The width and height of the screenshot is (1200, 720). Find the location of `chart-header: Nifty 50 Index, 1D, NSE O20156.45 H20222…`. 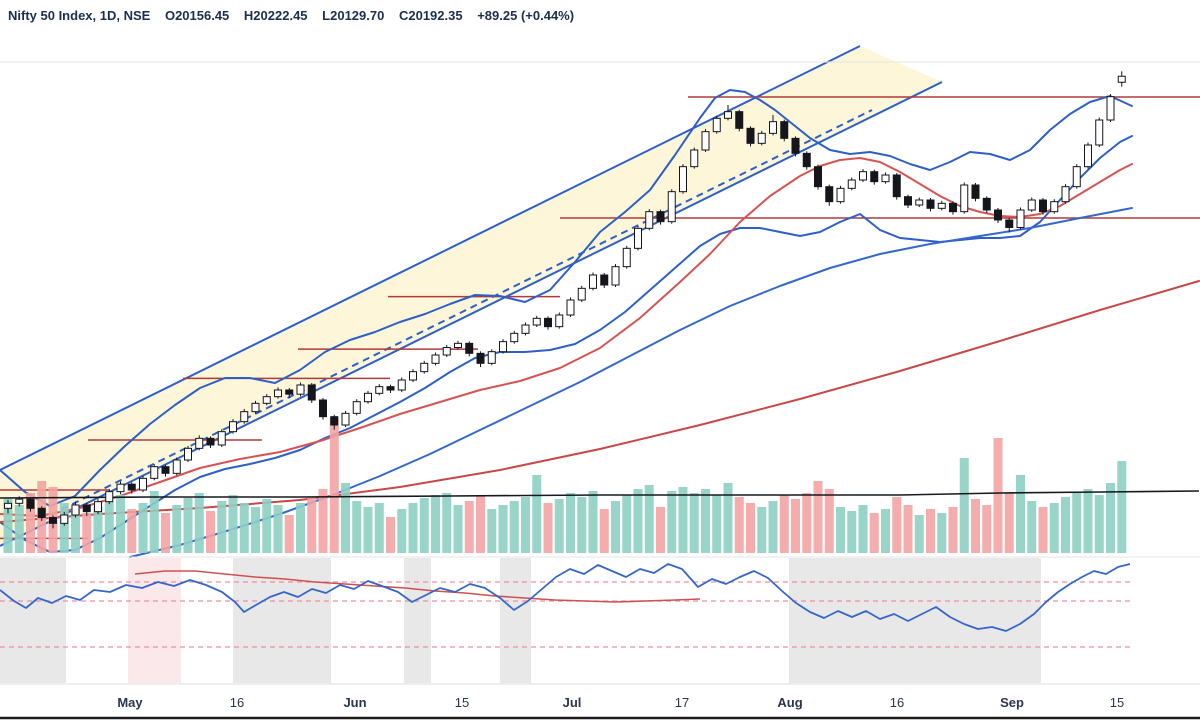

chart-header: Nifty 50 Index, 1D, NSE O20156.45 H20222… is located at coordinates (296, 15).